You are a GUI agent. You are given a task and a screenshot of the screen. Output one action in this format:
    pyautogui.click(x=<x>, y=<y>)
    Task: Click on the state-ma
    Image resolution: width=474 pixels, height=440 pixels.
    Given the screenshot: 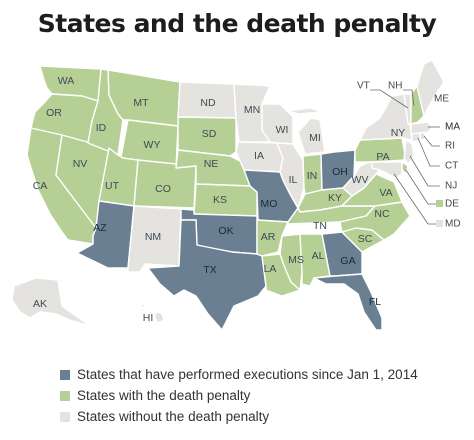 What is the action you would take?
    pyautogui.click(x=421, y=128)
    